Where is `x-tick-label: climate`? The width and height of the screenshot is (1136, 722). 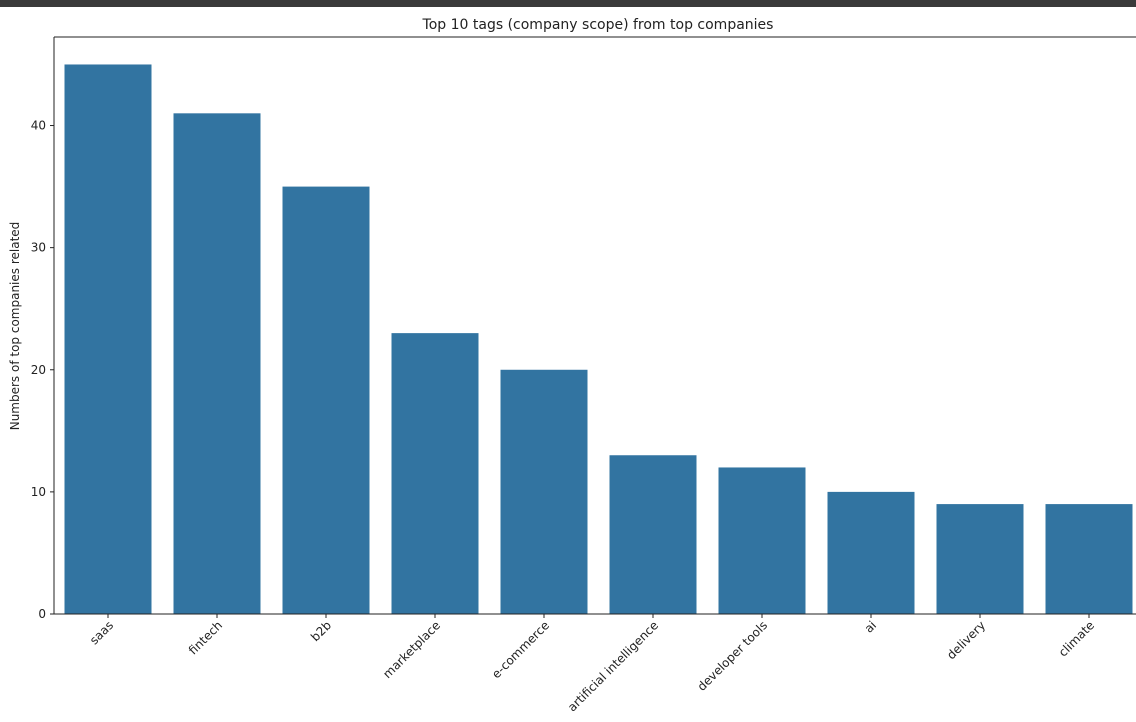
x-tick-label: climate is located at coordinates (1076, 638).